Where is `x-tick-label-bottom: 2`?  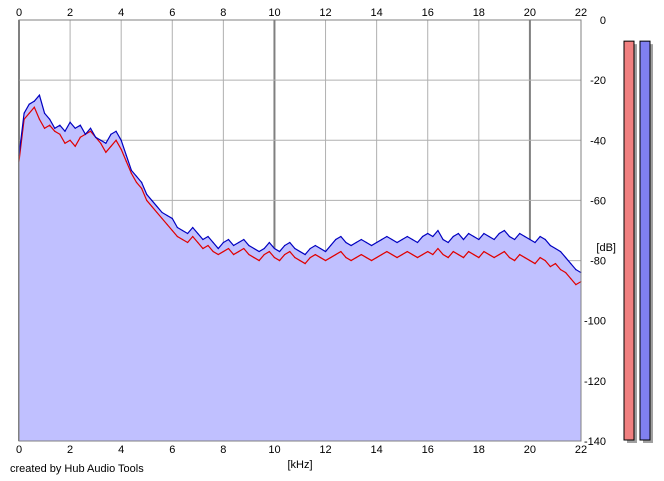
x-tick-label-bottom: 2 is located at coordinates (70, 450).